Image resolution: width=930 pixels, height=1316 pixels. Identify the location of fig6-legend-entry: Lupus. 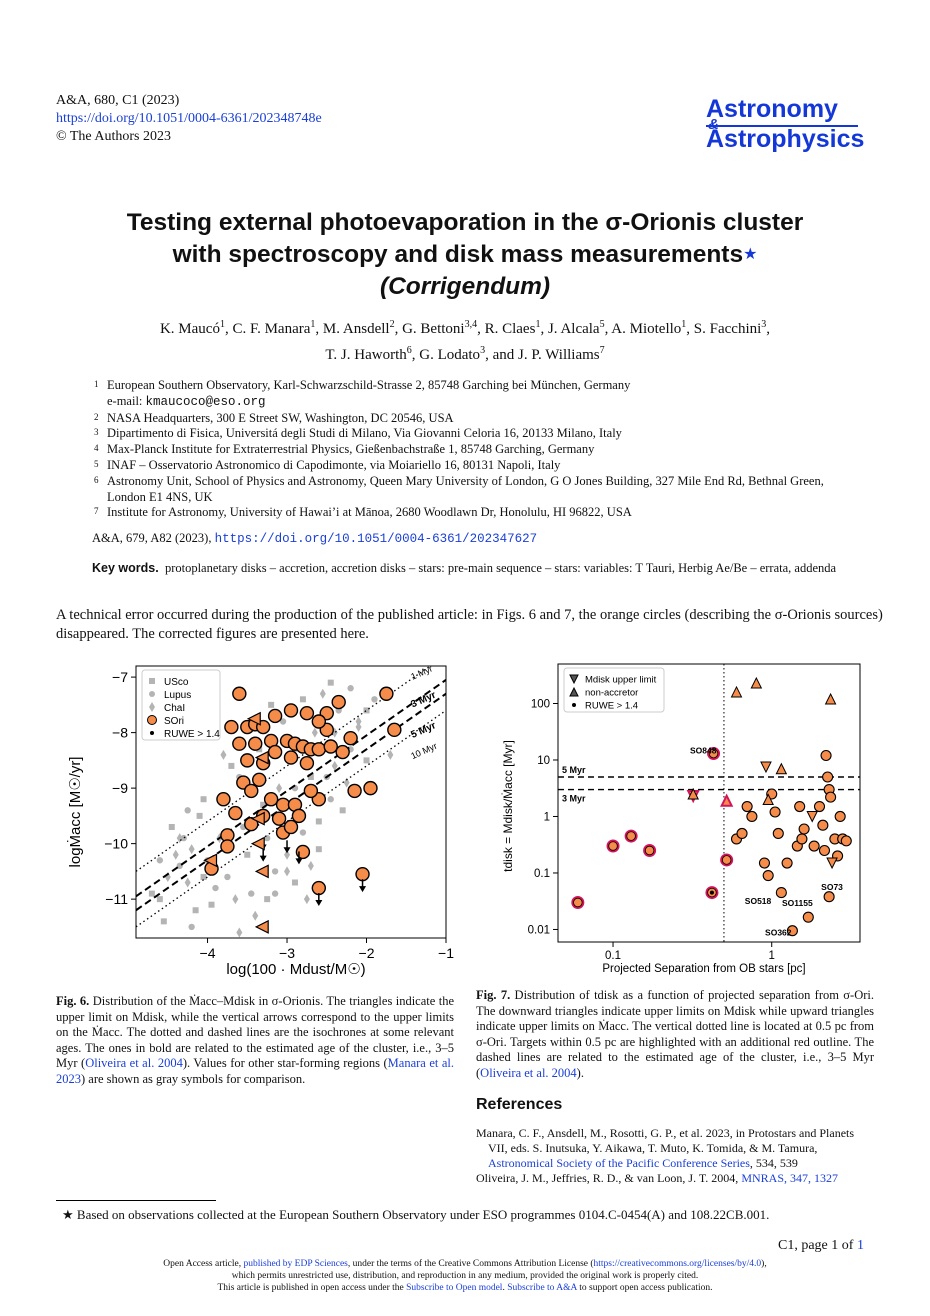
(177, 695).